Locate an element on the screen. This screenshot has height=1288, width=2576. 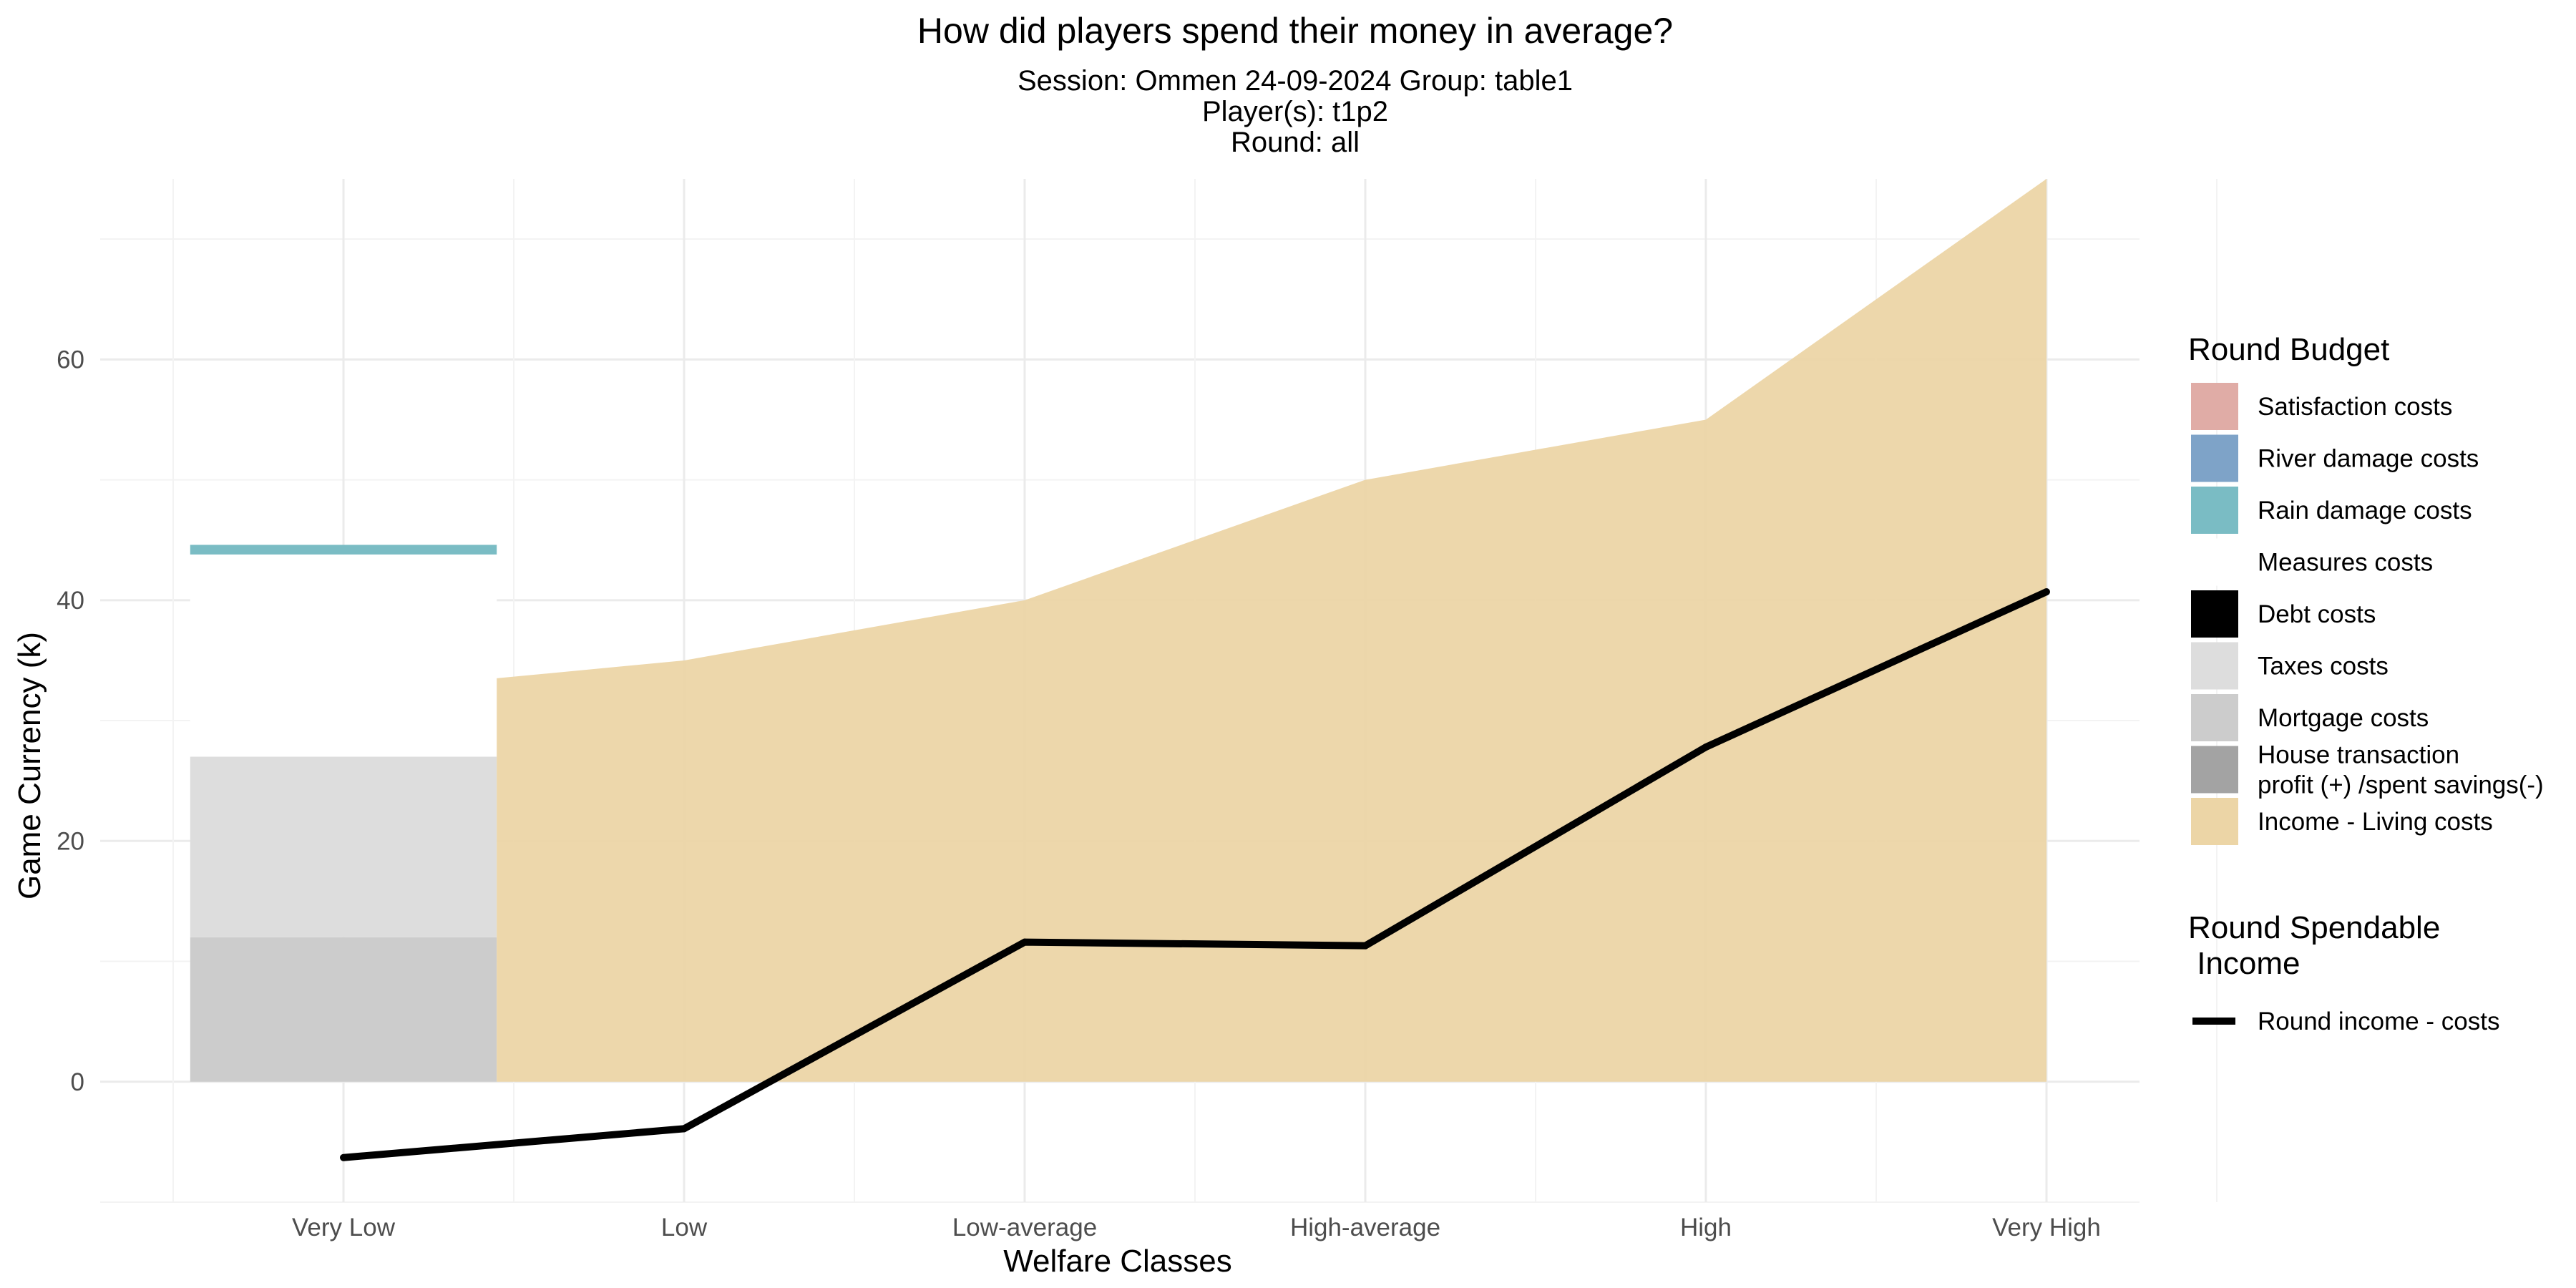
legend-label-round-income-costs: Round income - costs is located at coordinates (2378, 1021).